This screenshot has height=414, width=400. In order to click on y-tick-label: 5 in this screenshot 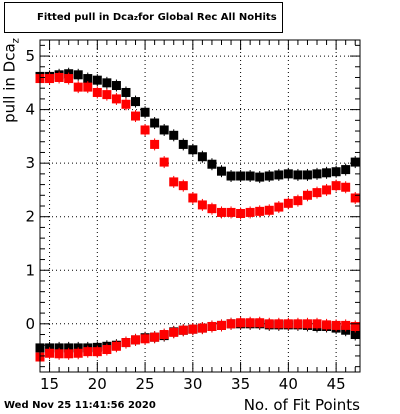, I will do `click(30, 56)`.